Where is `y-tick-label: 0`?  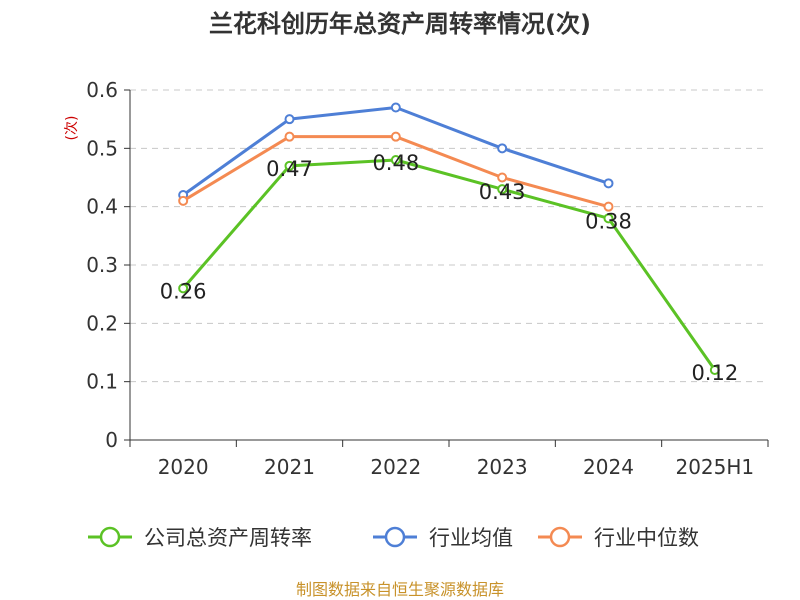
y-tick-label: 0 is located at coordinates (111, 440).